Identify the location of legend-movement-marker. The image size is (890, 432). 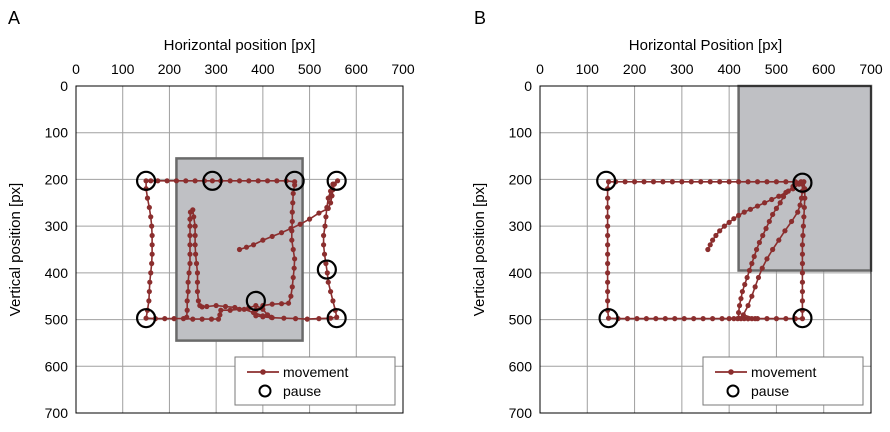
(731, 372).